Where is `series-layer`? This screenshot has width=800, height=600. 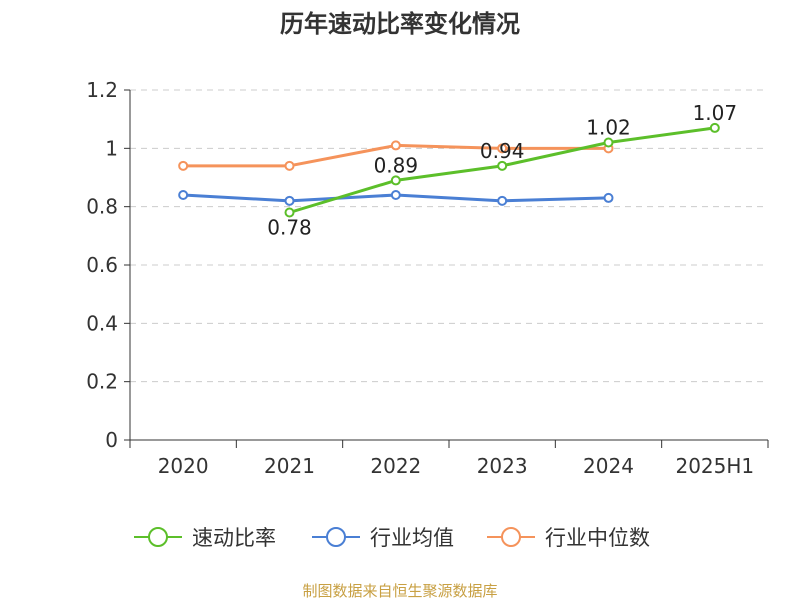
series-layer is located at coordinates (449, 170).